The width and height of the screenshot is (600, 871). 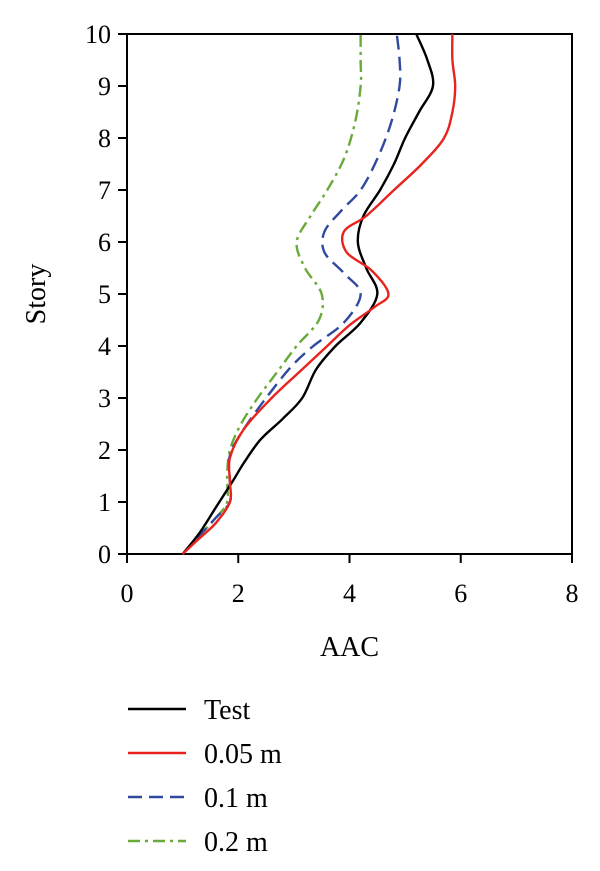 I want to click on y-tick-label: 5, so click(x=104, y=294).